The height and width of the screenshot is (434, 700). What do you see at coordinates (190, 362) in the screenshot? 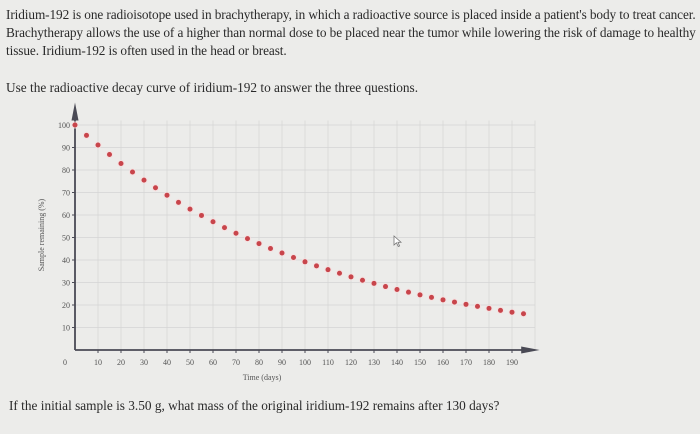
I see `x-tick-label: 50` at bounding box center [190, 362].